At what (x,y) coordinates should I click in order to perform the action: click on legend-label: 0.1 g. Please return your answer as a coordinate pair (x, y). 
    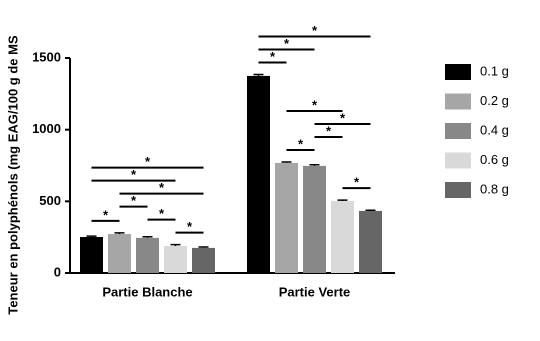
    Looking at the image, I should click on (494, 70).